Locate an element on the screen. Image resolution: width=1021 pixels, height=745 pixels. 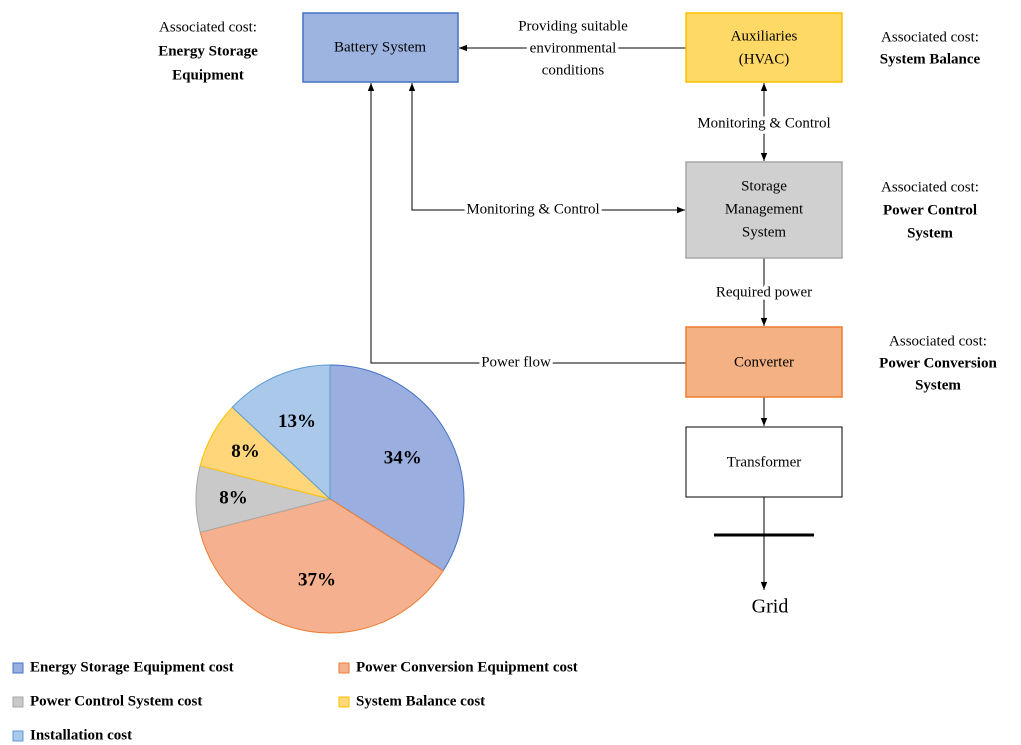
legend-label: Installation cost is located at coordinates (81, 735).